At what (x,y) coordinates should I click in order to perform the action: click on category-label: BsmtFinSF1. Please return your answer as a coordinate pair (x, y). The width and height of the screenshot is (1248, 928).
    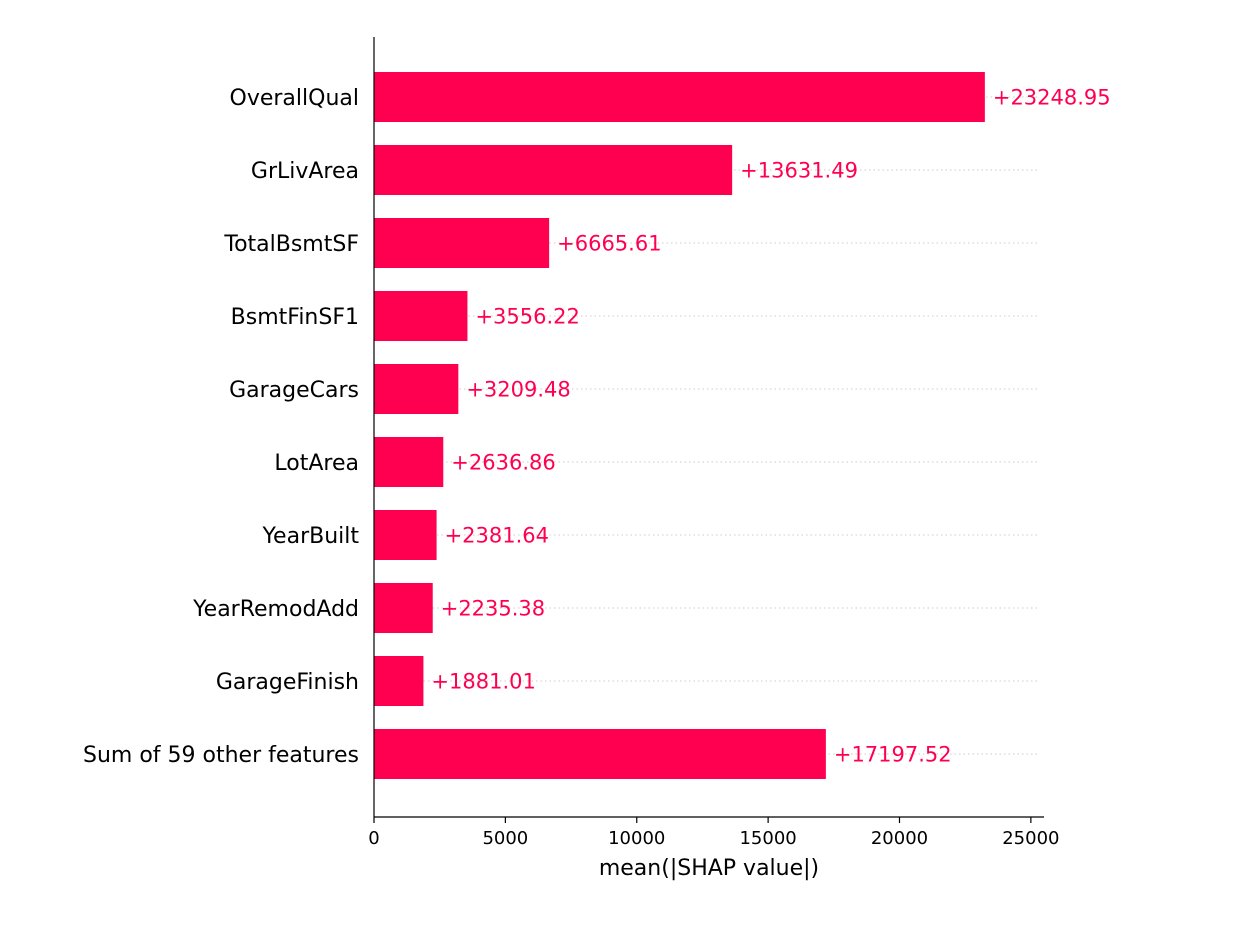
    Looking at the image, I should click on (295, 317).